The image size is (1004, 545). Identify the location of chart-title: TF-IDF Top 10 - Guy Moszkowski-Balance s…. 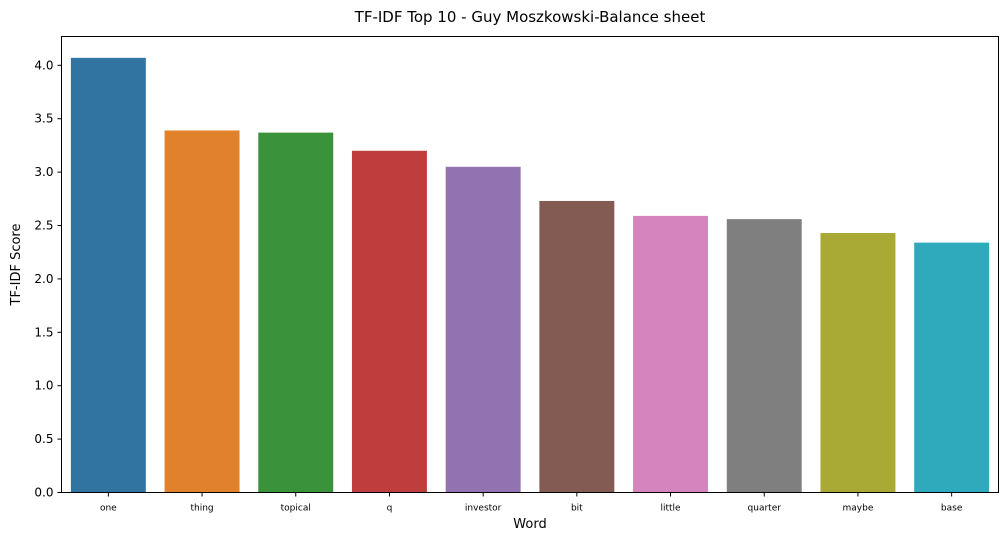
(530, 17).